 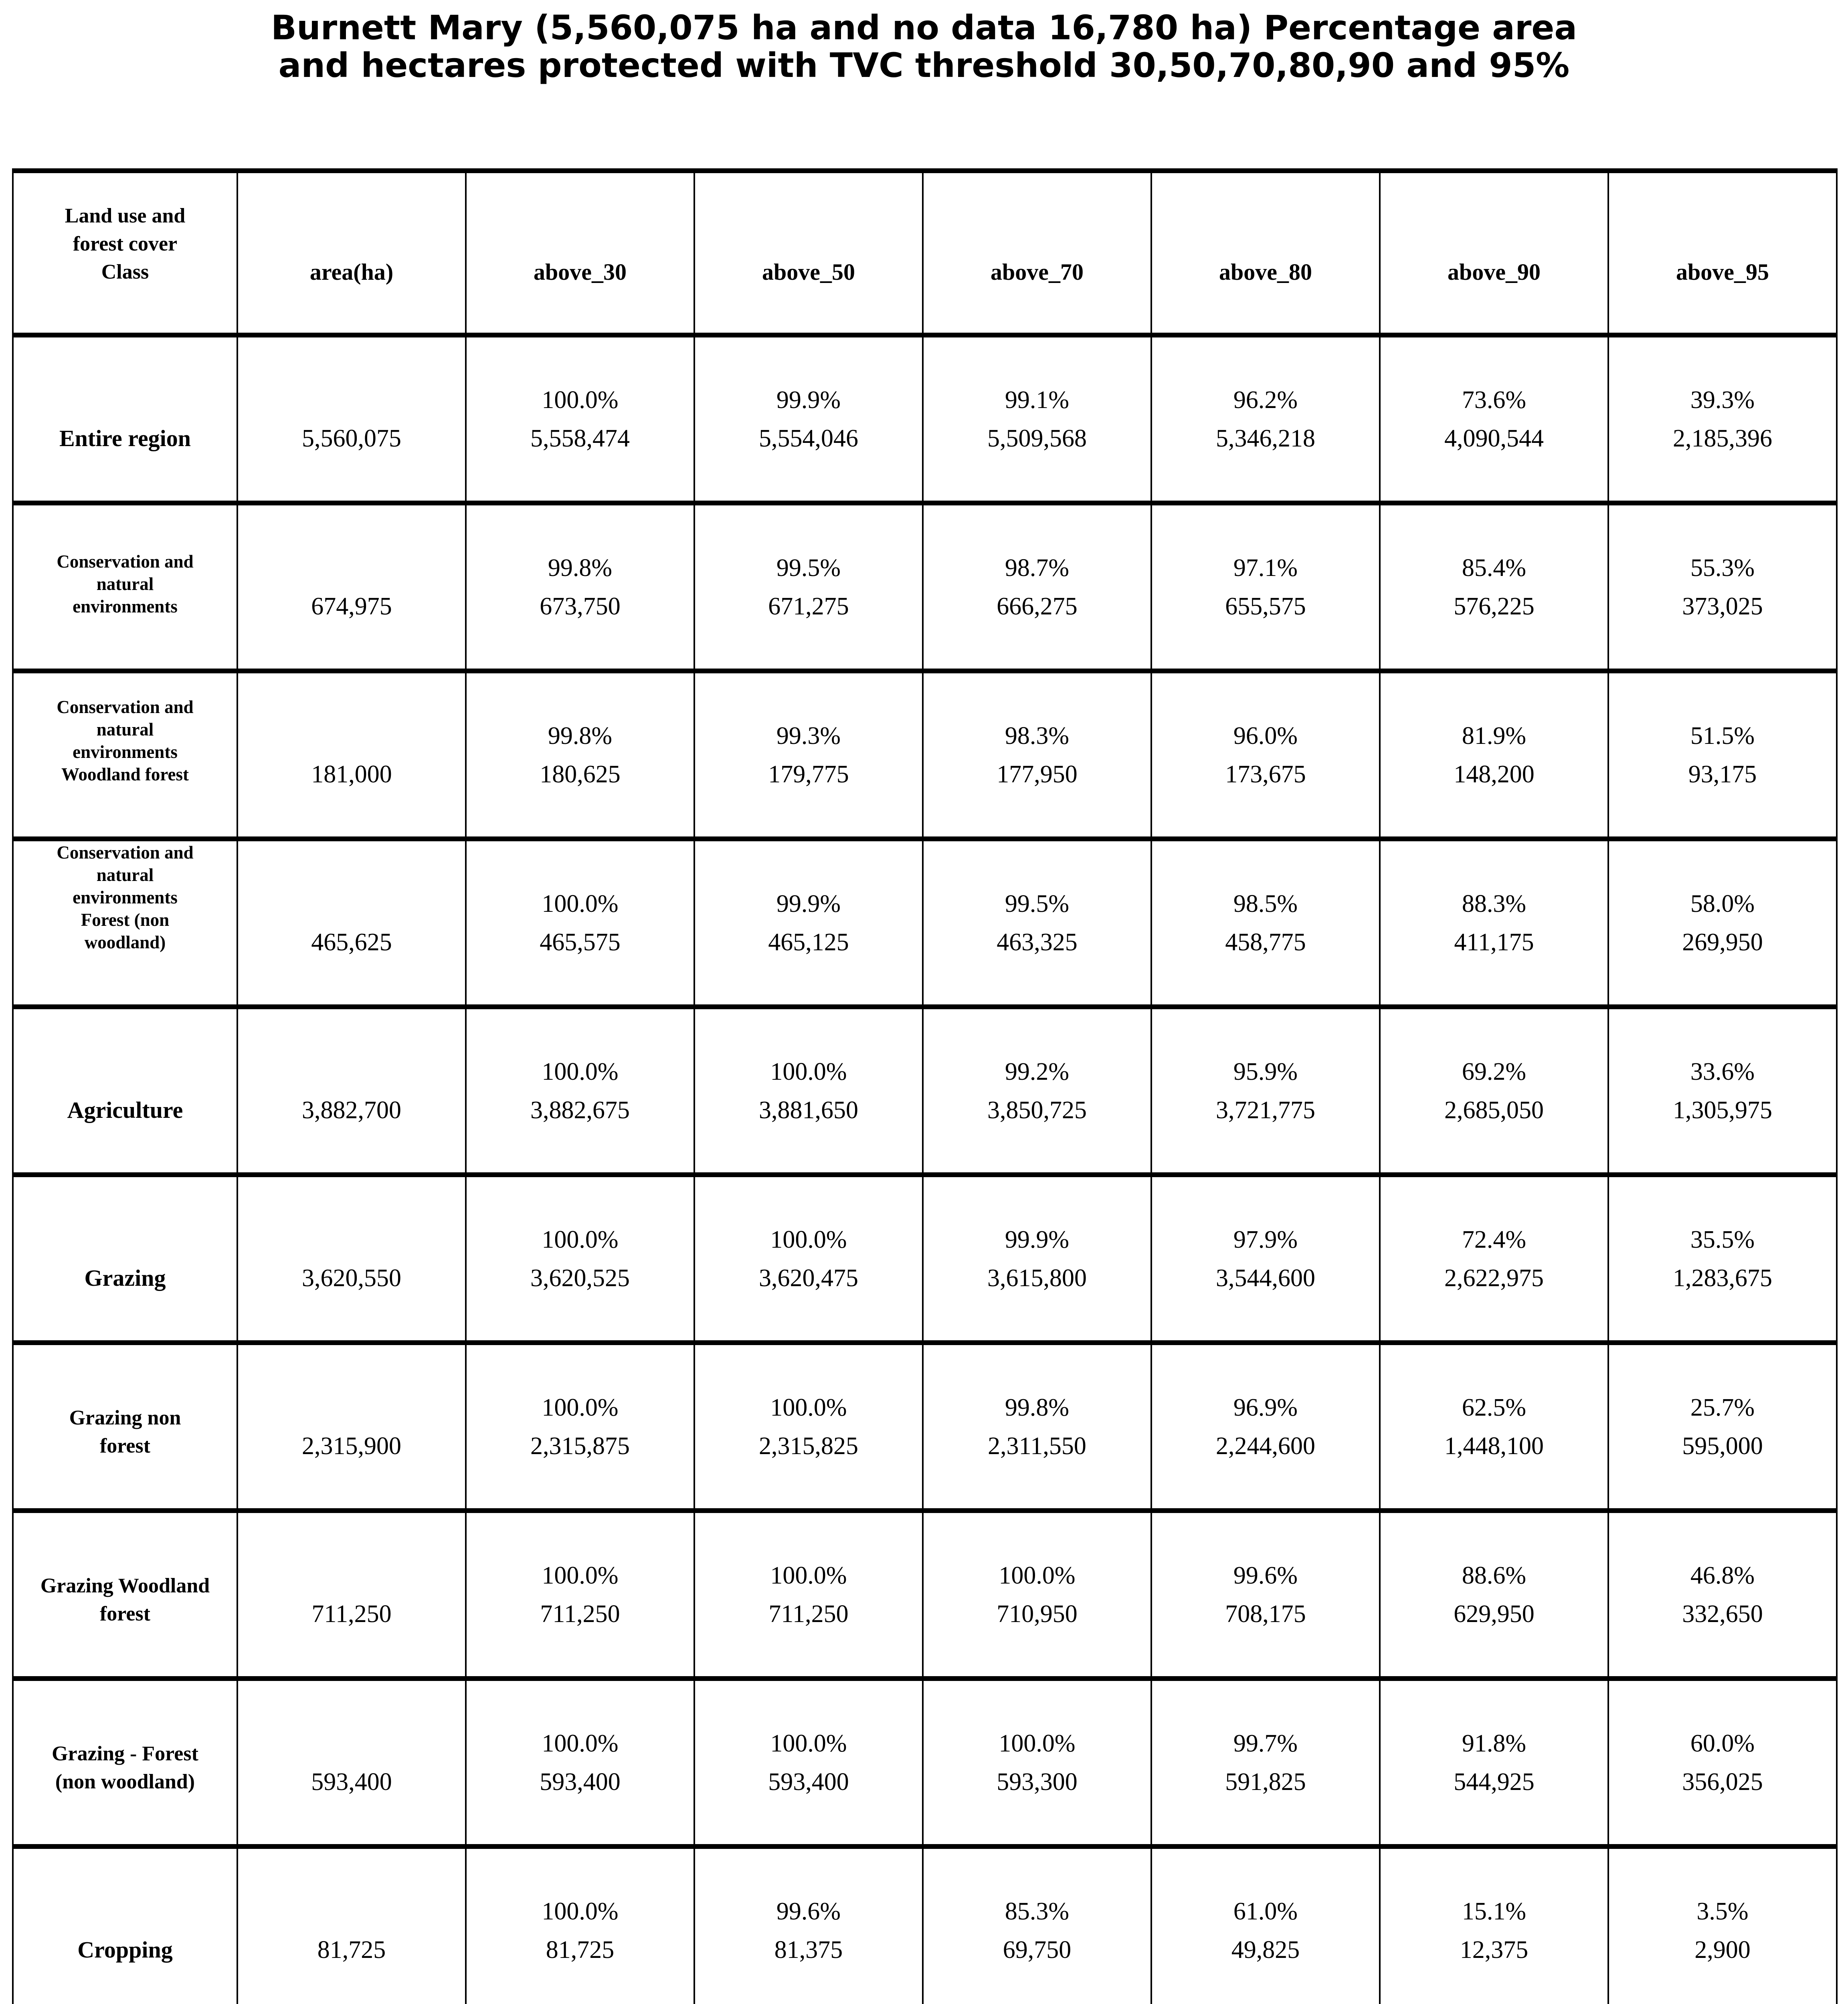 I want to click on cell-hectares: 3,615,800, so click(x=1037, y=1278).